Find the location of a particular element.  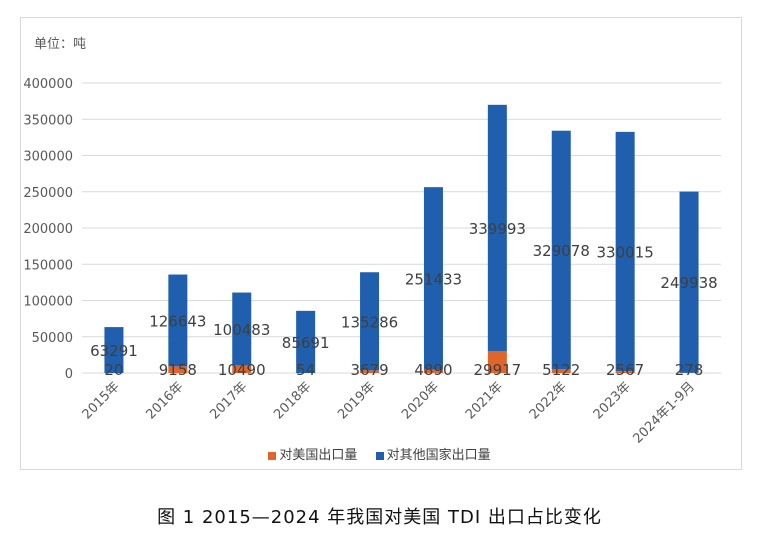

x-tick-label-8: 2023年 is located at coordinates (612, 400).